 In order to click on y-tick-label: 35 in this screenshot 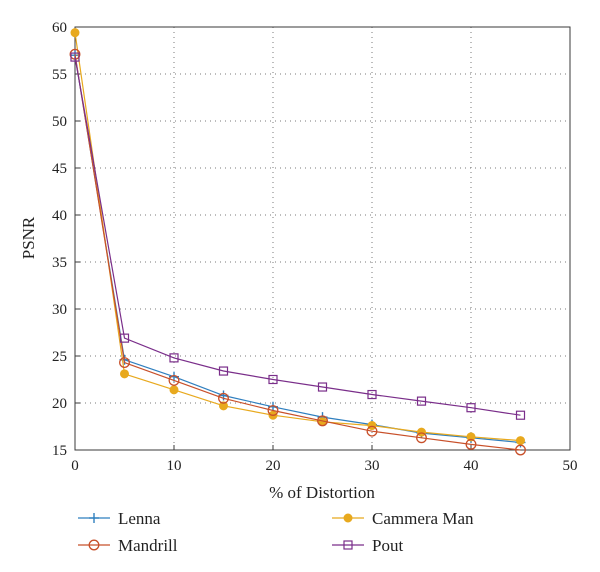, I will do `click(59, 263)`.